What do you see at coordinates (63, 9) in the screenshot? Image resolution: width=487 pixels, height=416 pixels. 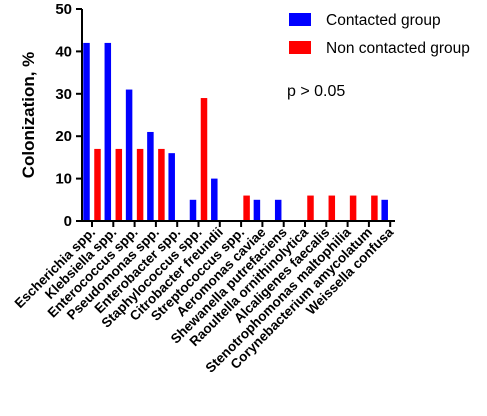 I see `y-tick-label: 50` at bounding box center [63, 9].